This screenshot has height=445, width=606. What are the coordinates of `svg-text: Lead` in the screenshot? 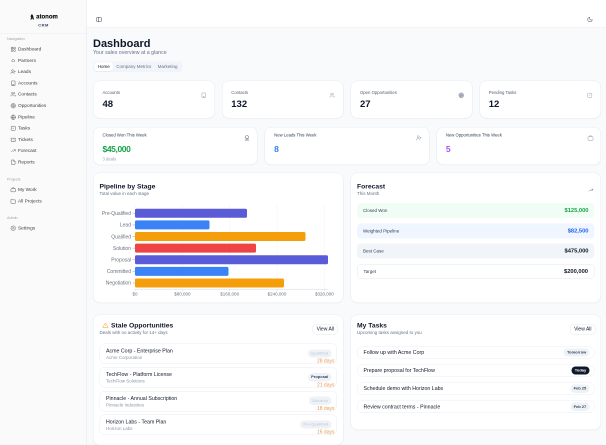 It's located at (125, 226).